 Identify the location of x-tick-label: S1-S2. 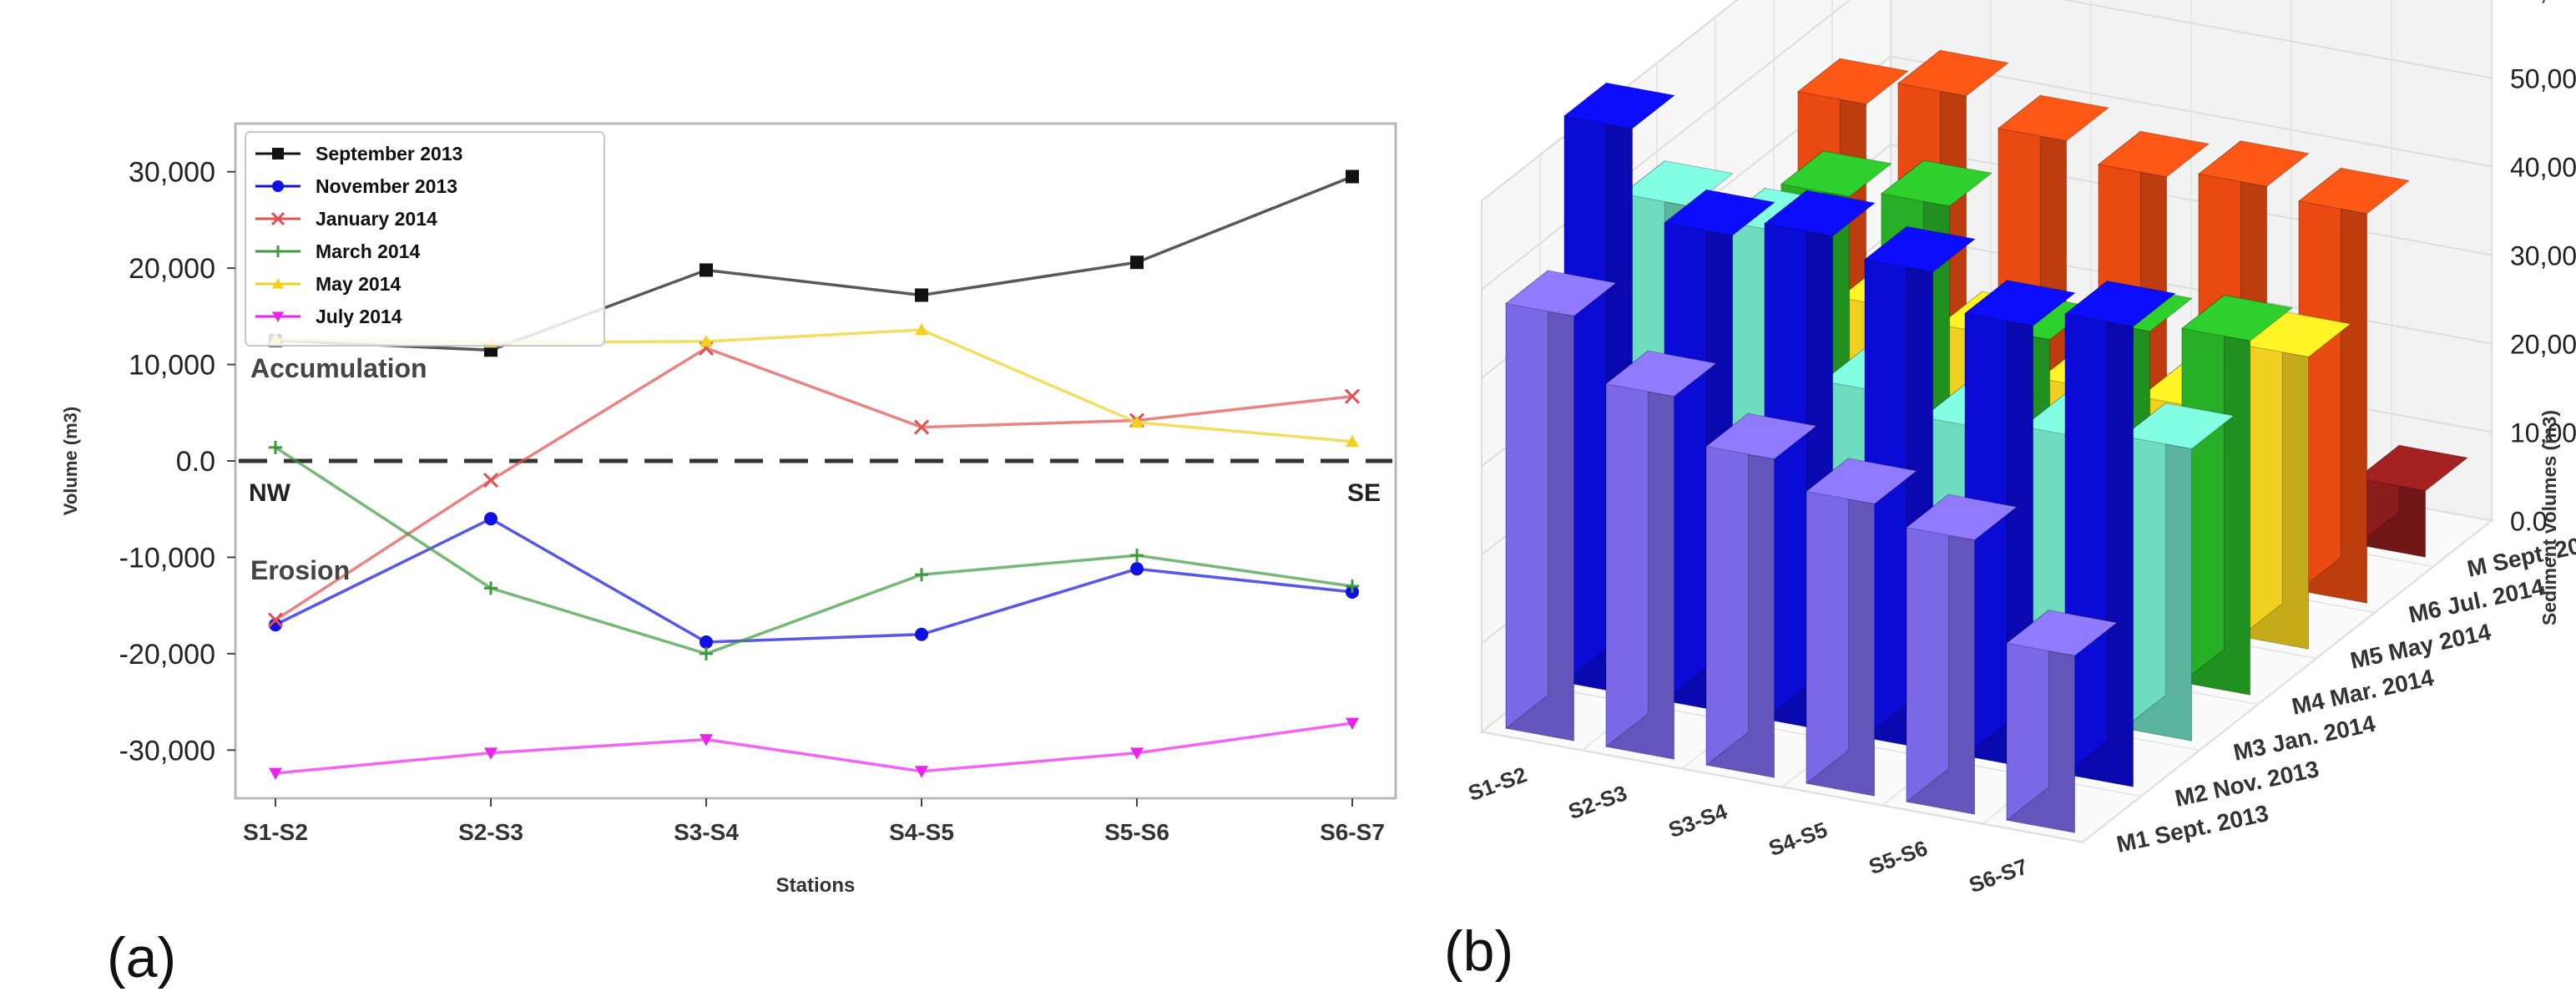
(275, 832).